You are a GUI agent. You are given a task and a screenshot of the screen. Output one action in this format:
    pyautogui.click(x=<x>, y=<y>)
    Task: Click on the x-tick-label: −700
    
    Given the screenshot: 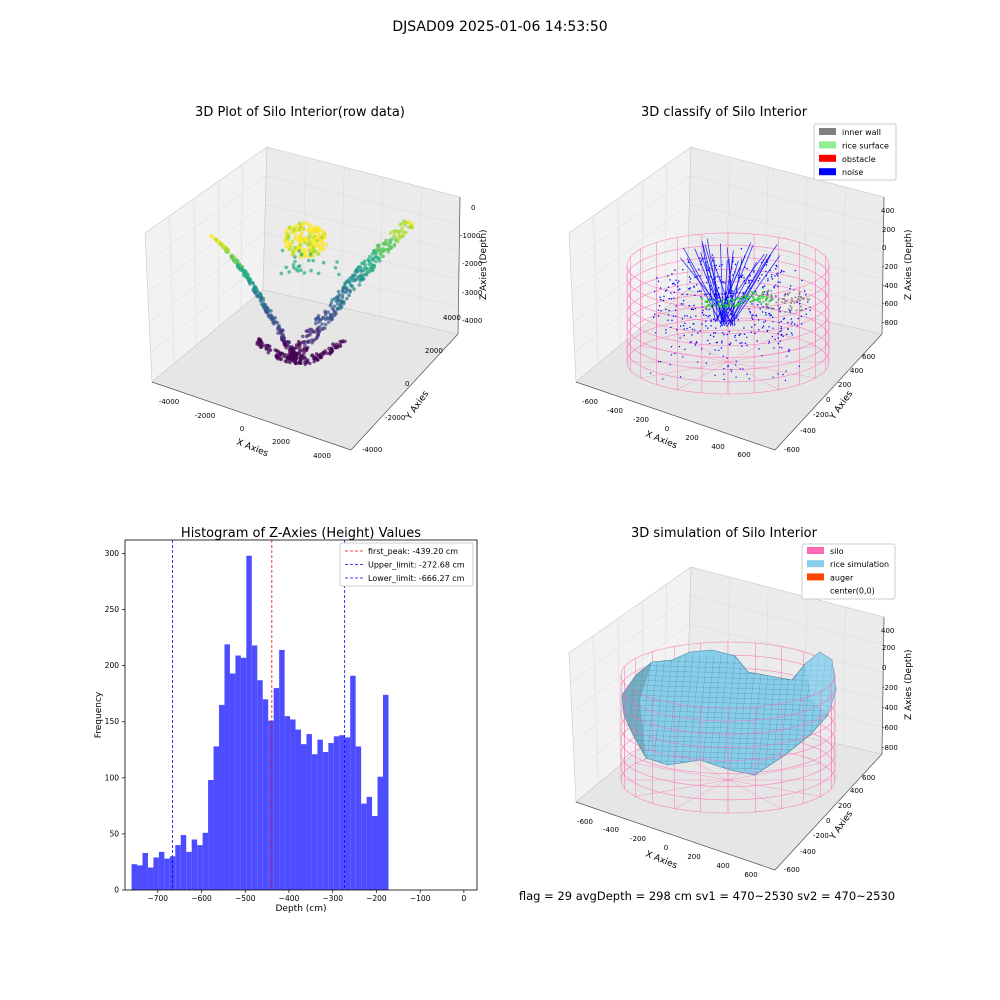 What is the action you would take?
    pyautogui.click(x=157, y=898)
    